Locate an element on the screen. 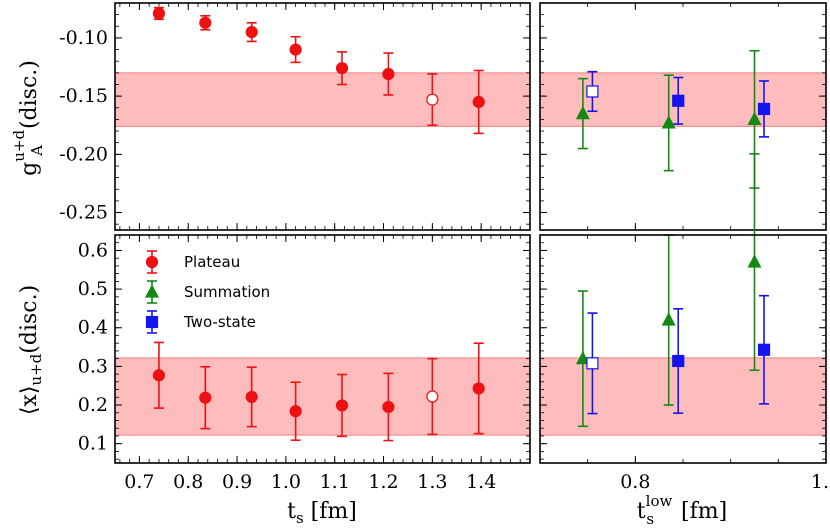 This screenshot has height=532, width=830. y-tick-label: 0.3 is located at coordinates (93, 366).